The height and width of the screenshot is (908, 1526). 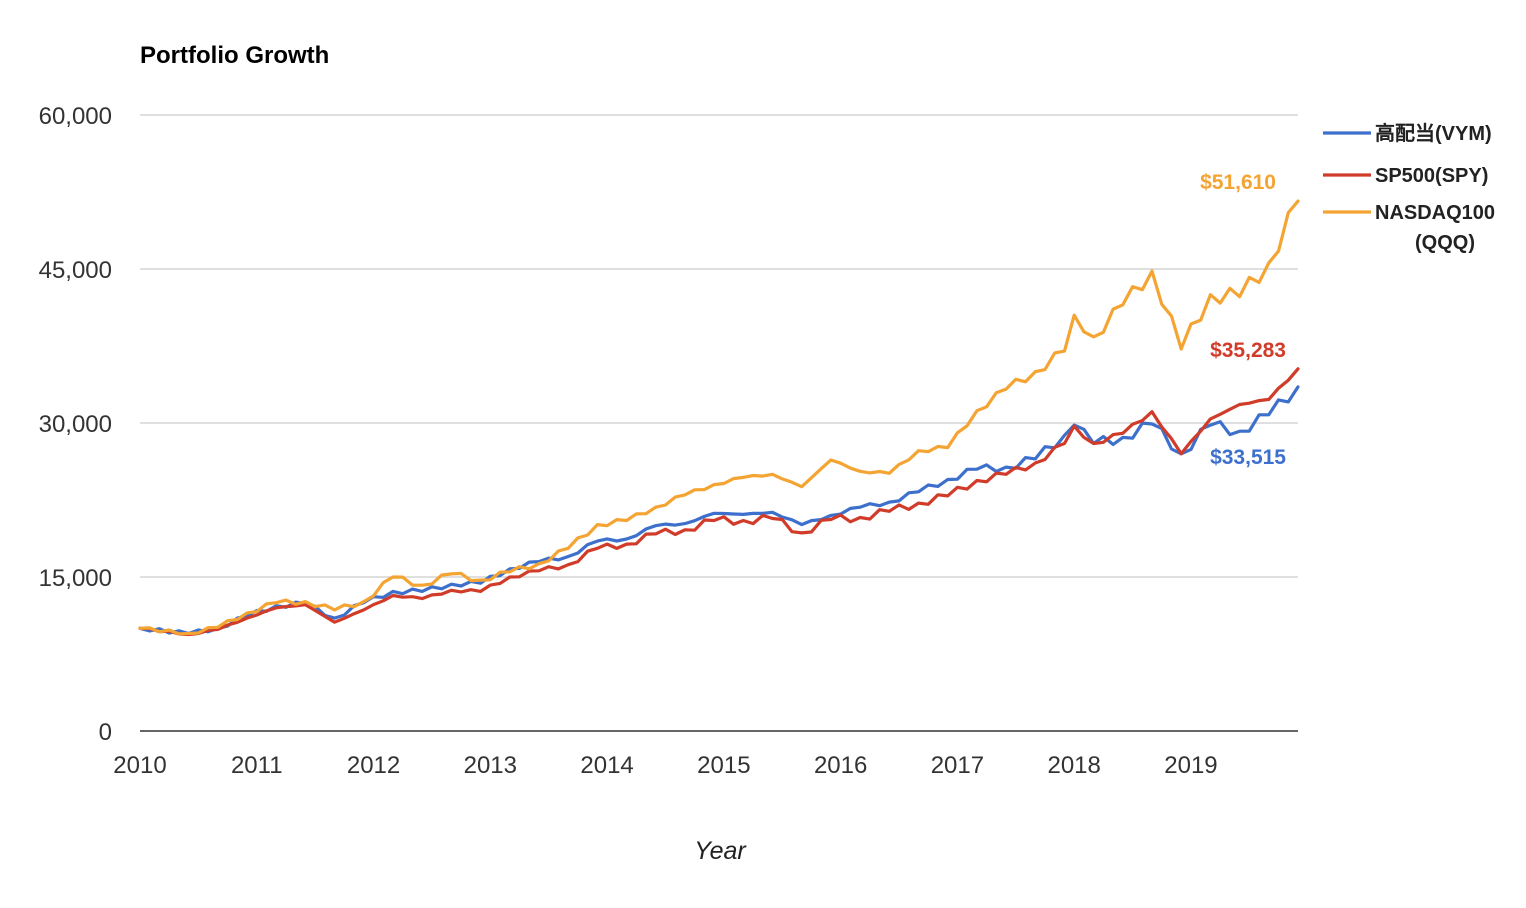 I want to click on x-axis-title: Year, so click(x=720, y=851).